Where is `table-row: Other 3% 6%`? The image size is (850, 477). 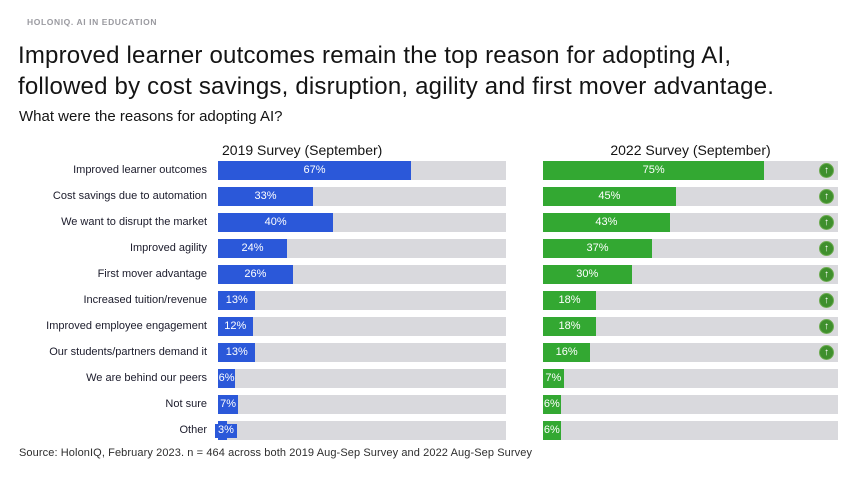 table-row: Other 3% 6% is located at coordinates (425, 430).